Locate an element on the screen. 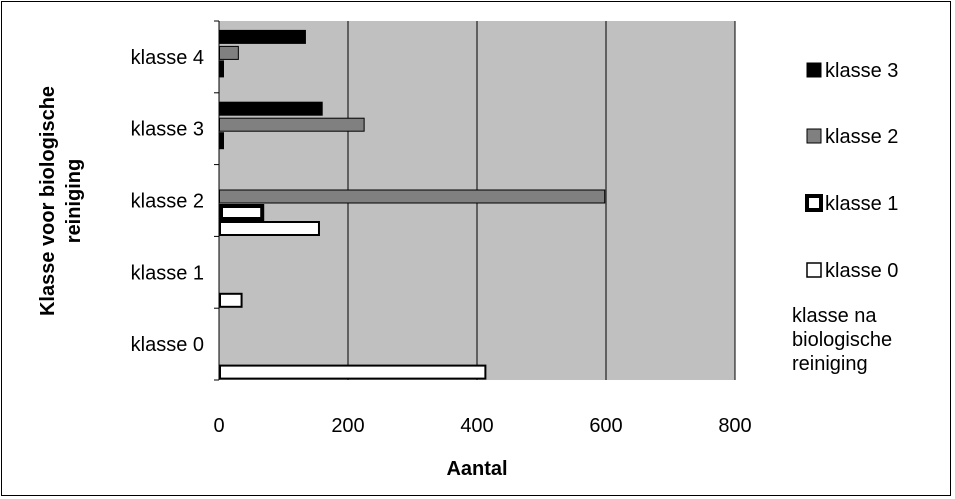 Image resolution: width=955 pixels, height=499 pixels. legend-label: klasse 0 is located at coordinates (861, 271).